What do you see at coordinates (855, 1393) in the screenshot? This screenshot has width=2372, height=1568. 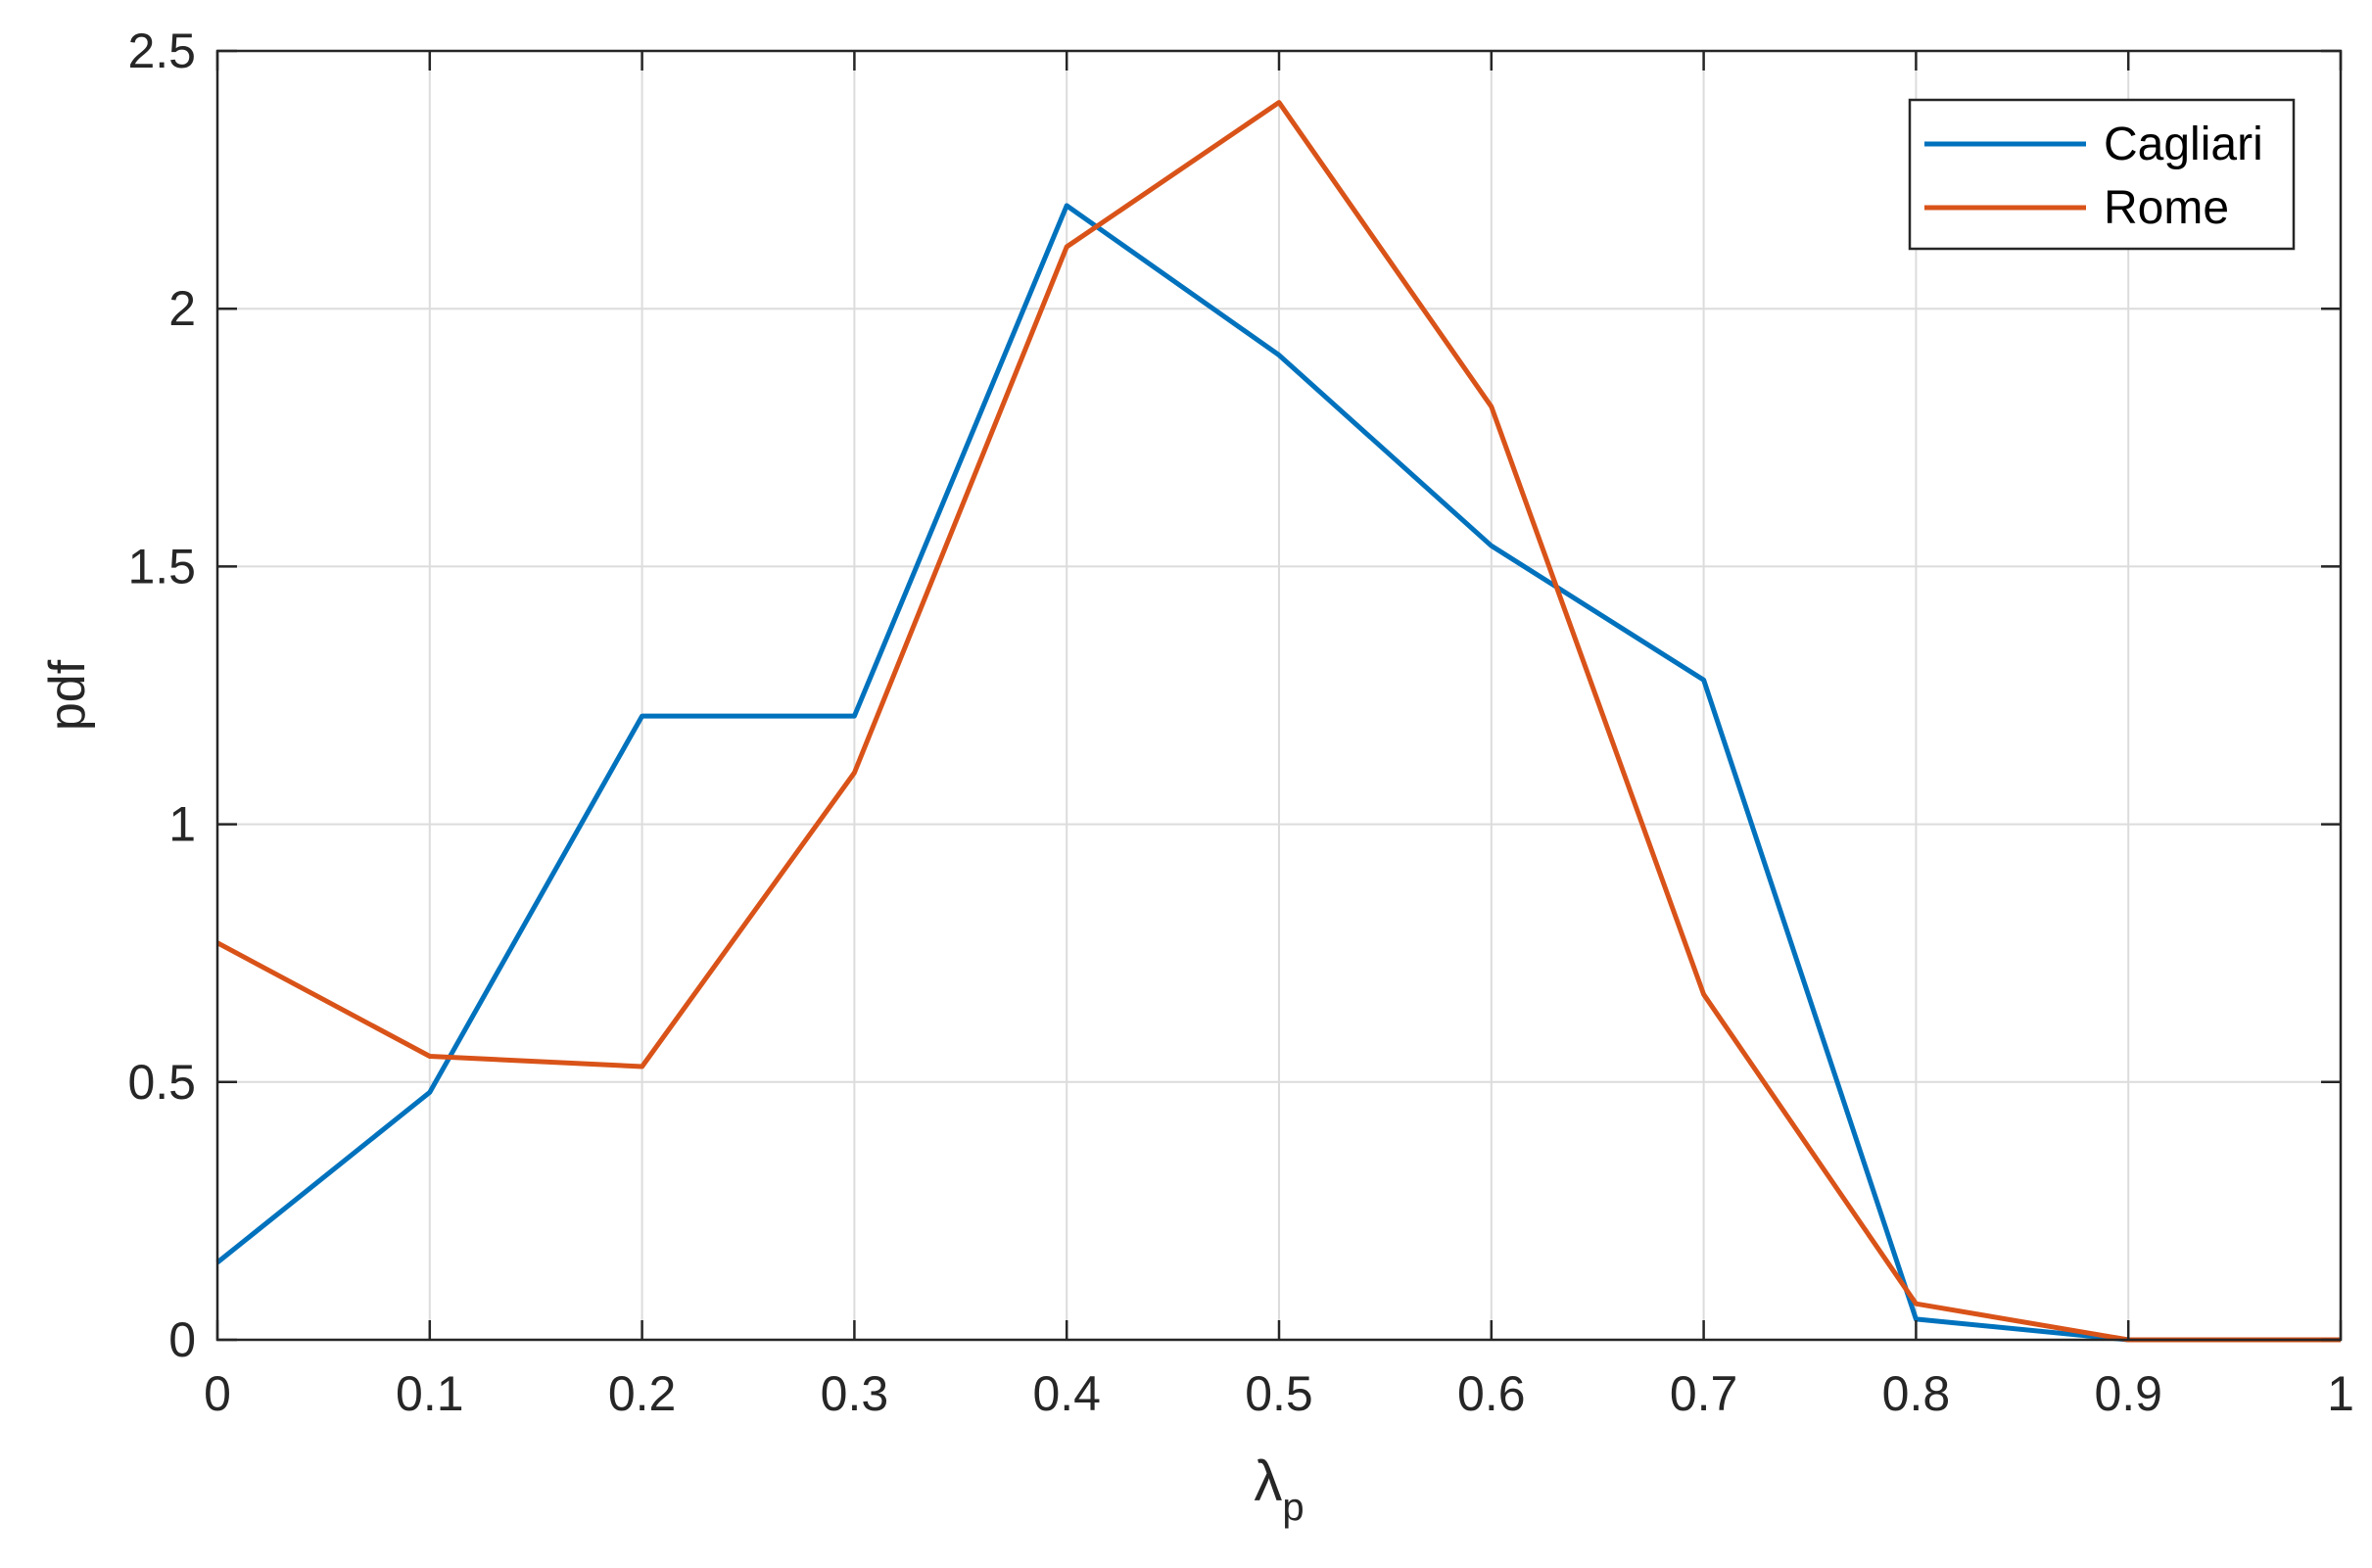 I see `x-tick-label: 0.3` at bounding box center [855, 1393].